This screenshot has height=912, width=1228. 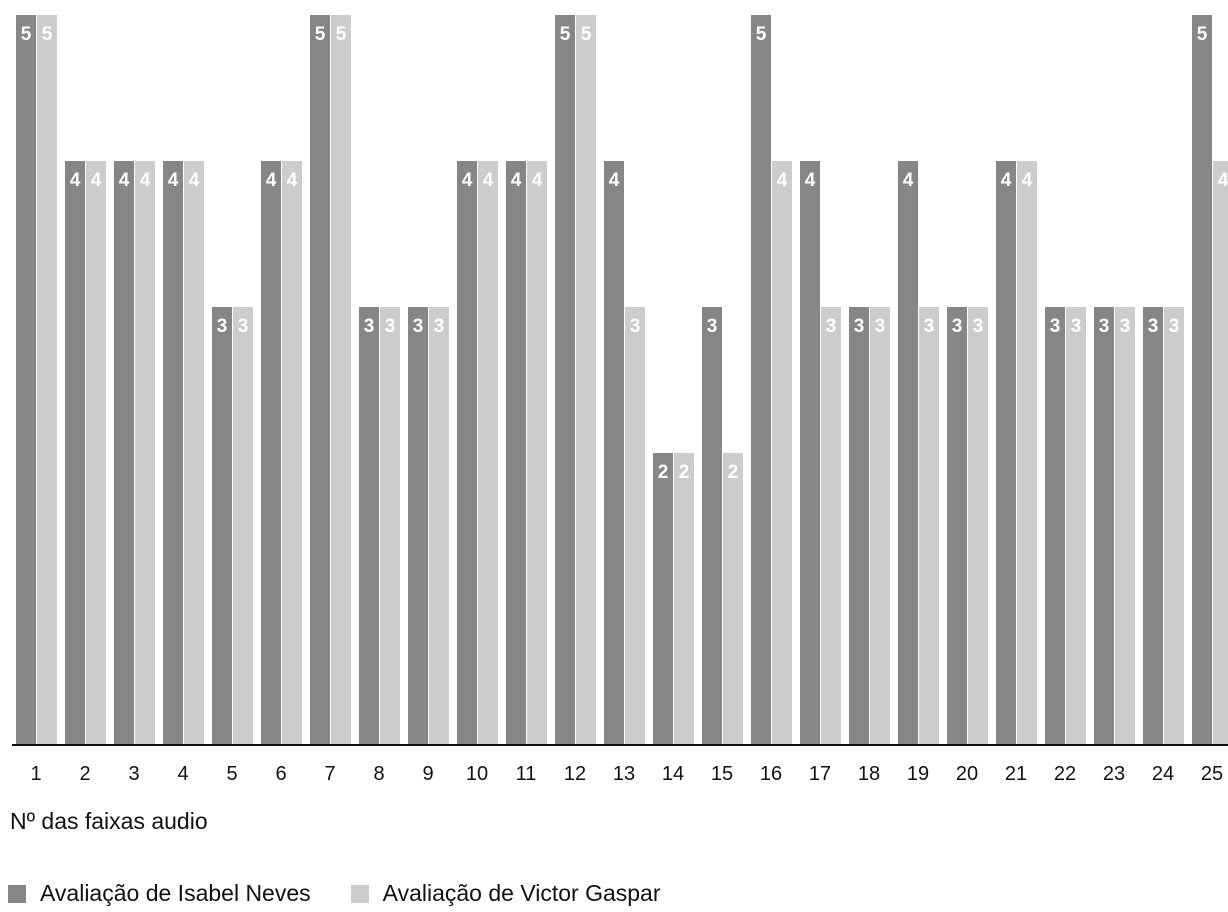 I want to click on bar-label-s1-16: 4, so click(x=782, y=180).